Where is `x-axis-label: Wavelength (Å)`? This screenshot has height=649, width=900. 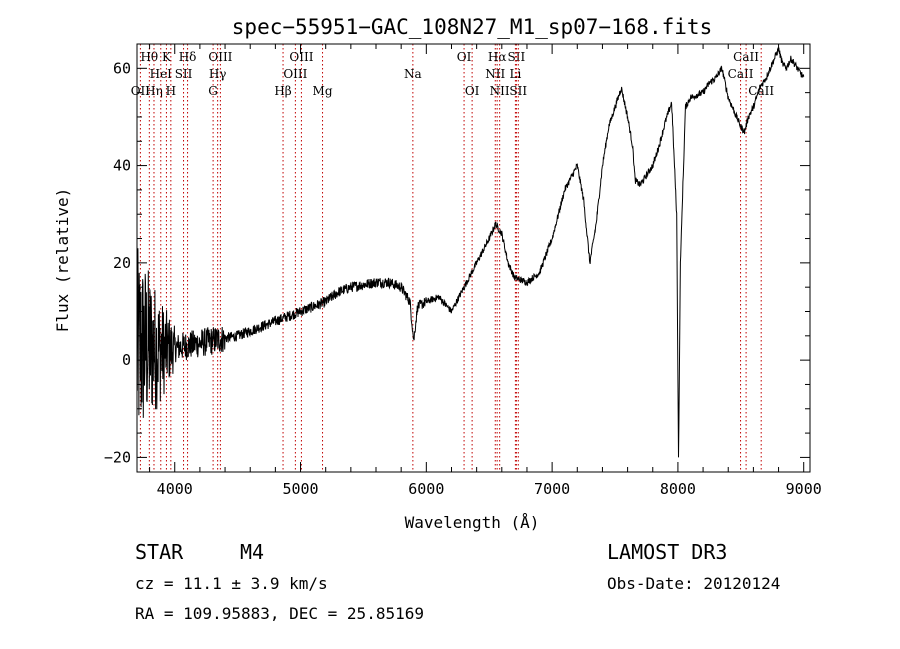
x-axis-label: Wavelength (Å) is located at coordinates (472, 522).